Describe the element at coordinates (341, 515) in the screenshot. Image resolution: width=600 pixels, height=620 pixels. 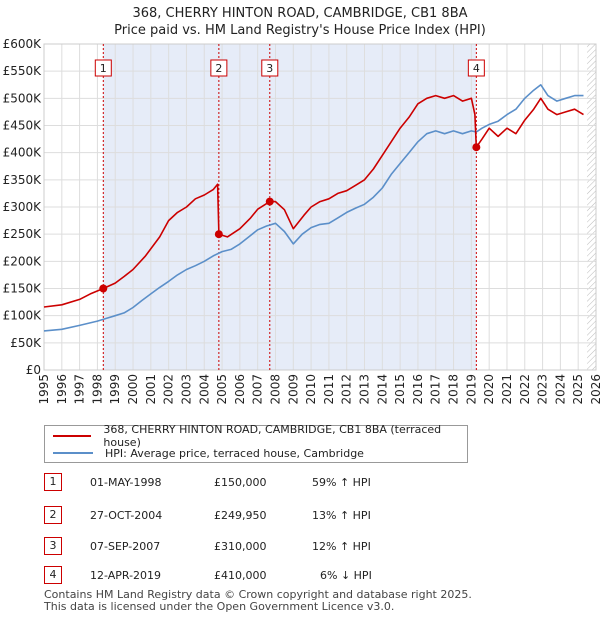
I see `sale-hpi: 13% ↑ HPI` at that location.